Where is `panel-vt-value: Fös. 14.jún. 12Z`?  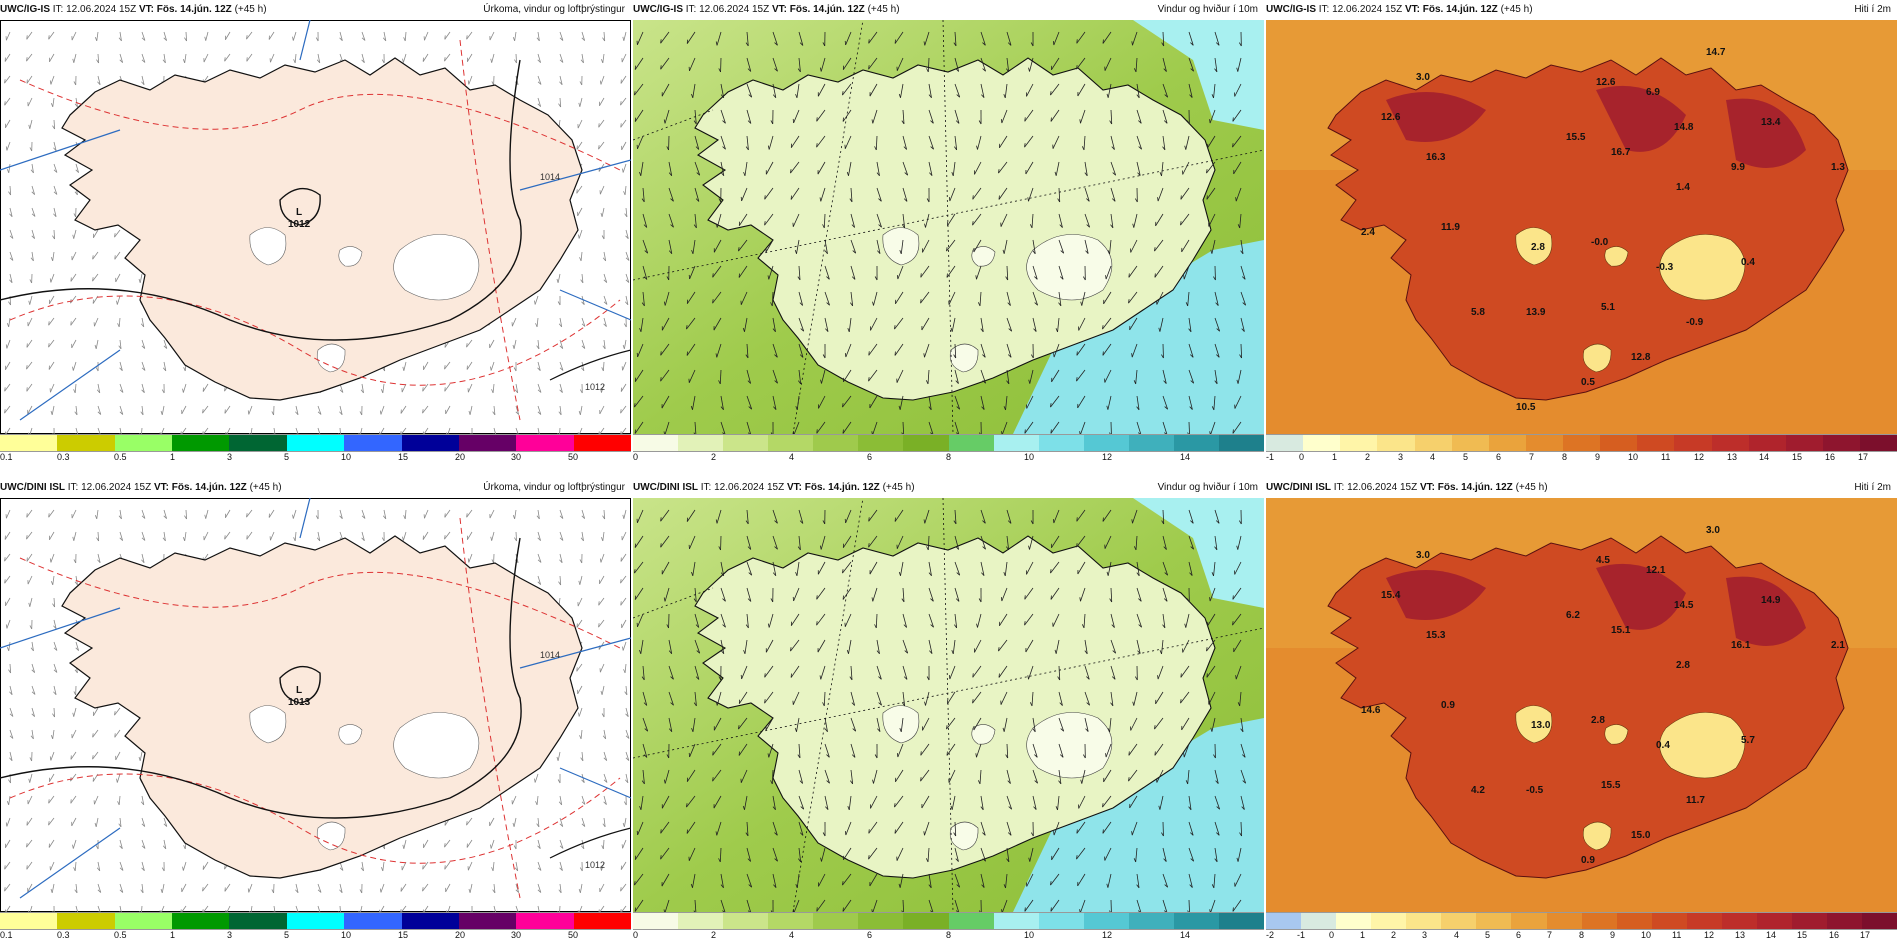
panel-vt-value: Fös. 14.jún. 12Z is located at coordinates (827, 9).